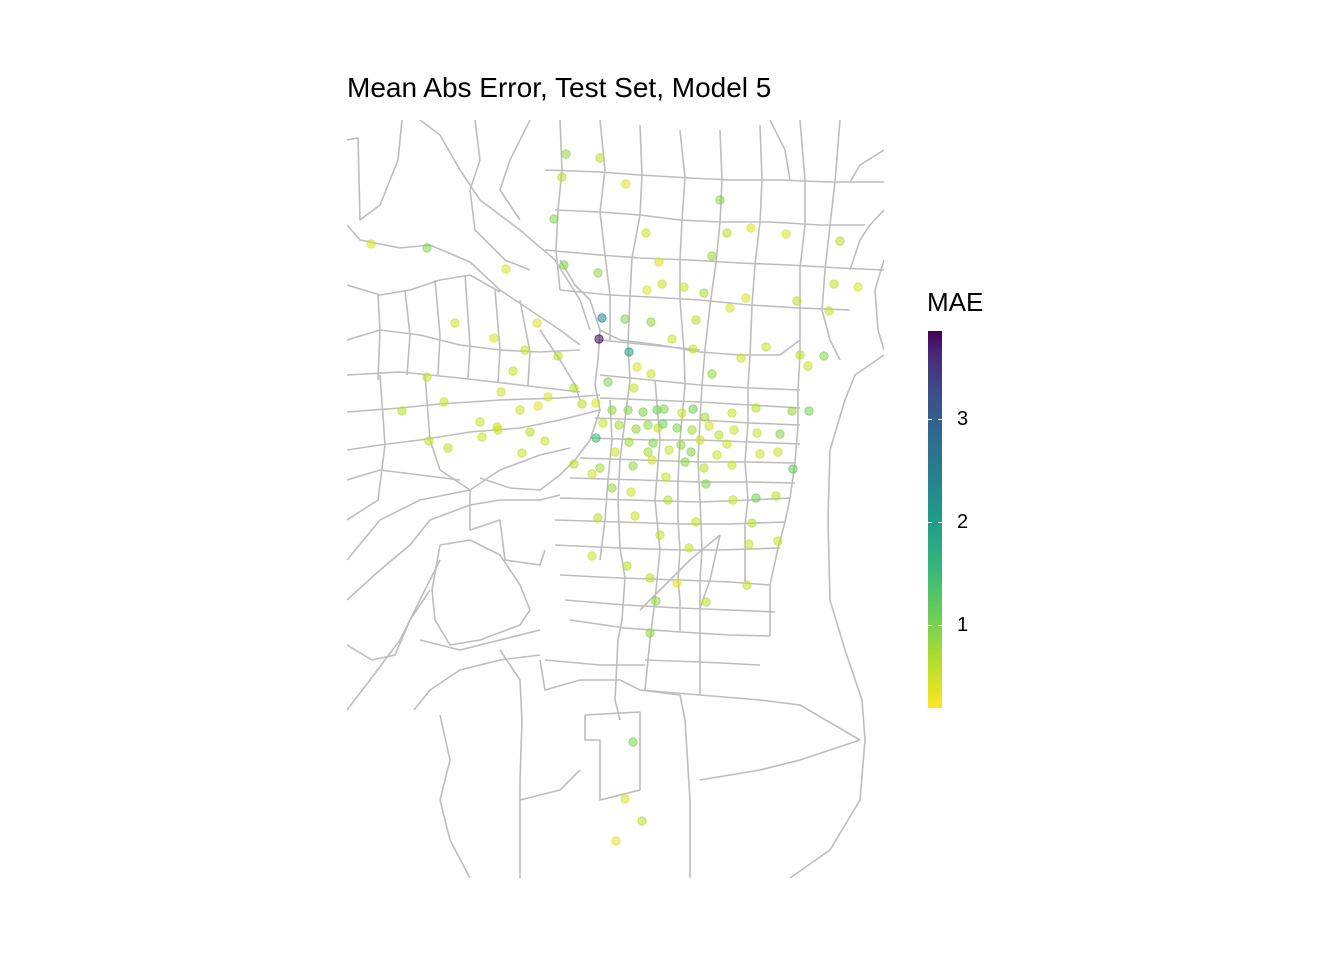 This screenshot has height=960, width=1344. What do you see at coordinates (935, 519) in the screenshot?
I see `colorbar` at bounding box center [935, 519].